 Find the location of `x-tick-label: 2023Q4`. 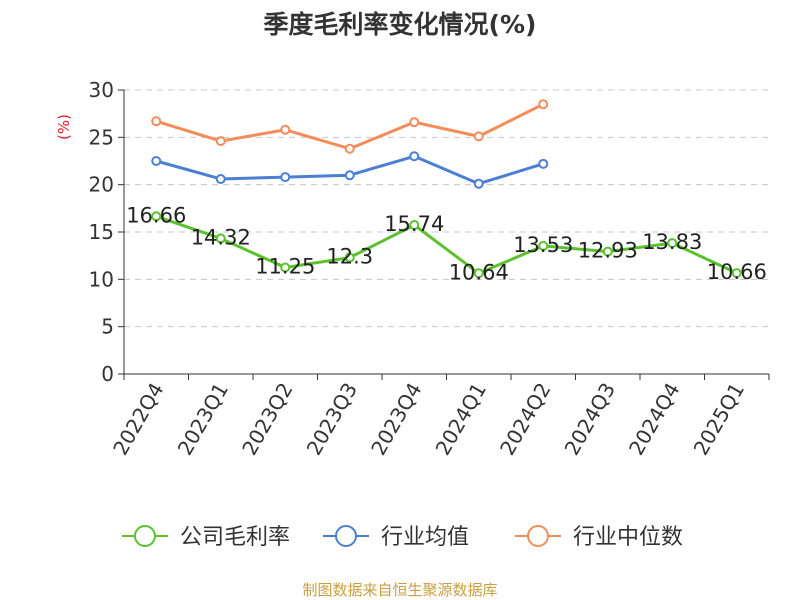

x-tick-label: 2023Q4 is located at coordinates (396, 419).